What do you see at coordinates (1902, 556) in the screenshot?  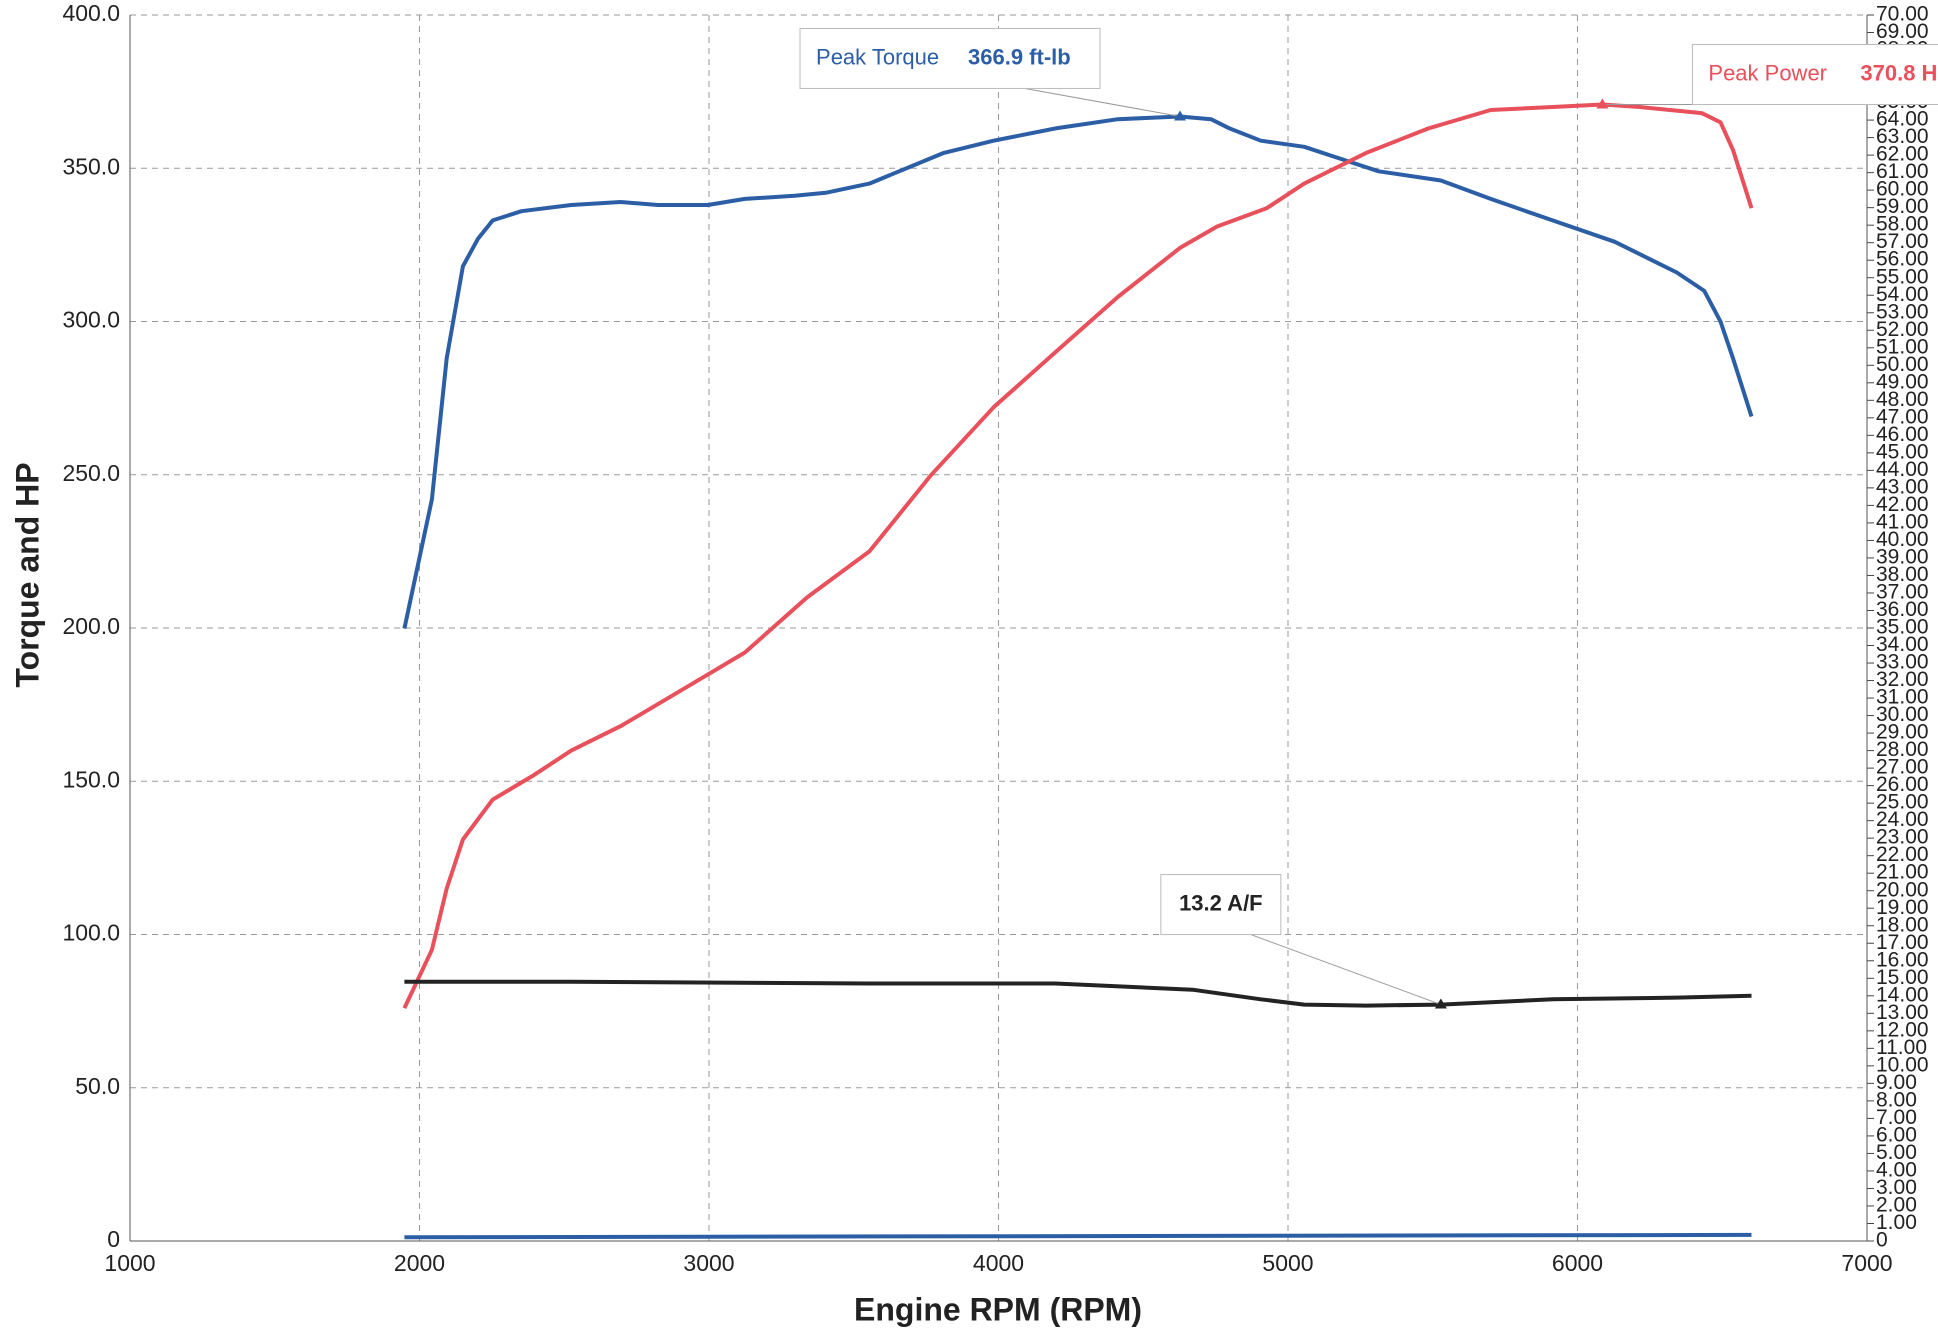 I see `y2-tick-label: 39.00` at bounding box center [1902, 556].